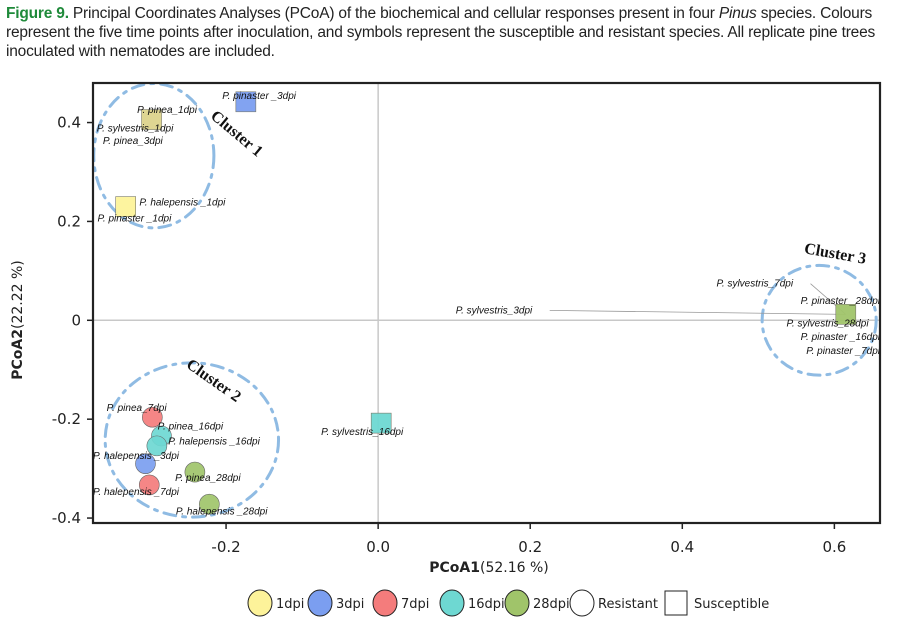 The image size is (900, 633). I want to click on legend-label-3dpi: 3dpi, so click(350, 604).